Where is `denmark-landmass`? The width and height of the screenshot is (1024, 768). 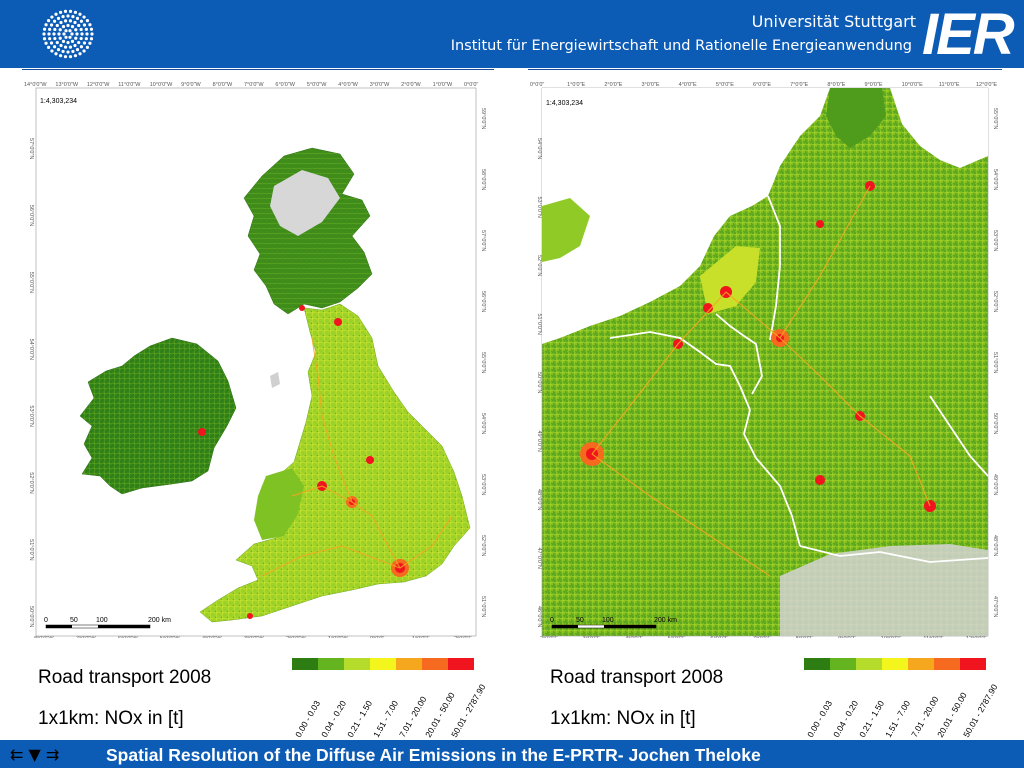
denmark-landmass is located at coordinates (856, 118).